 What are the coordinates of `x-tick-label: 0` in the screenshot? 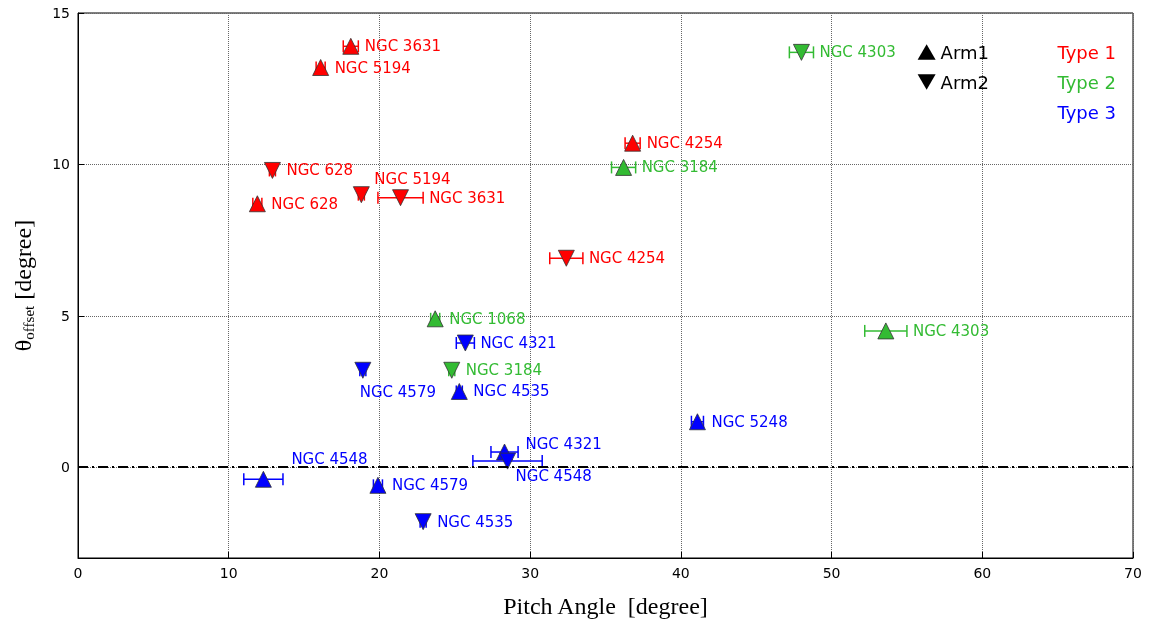 It's located at (78, 573).